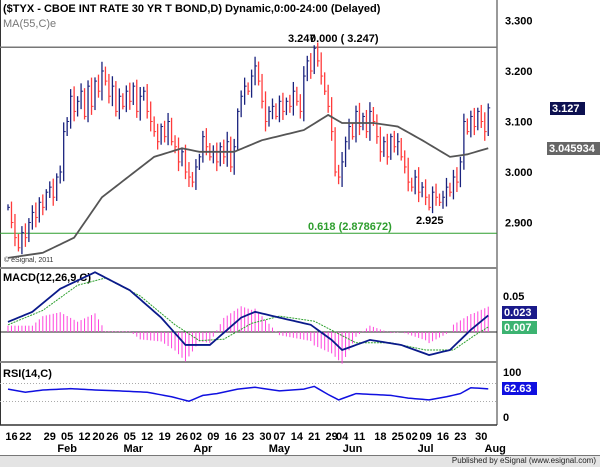 The height and width of the screenshot is (467, 600). I want to click on date-tick-label: 07, so click(279, 437).